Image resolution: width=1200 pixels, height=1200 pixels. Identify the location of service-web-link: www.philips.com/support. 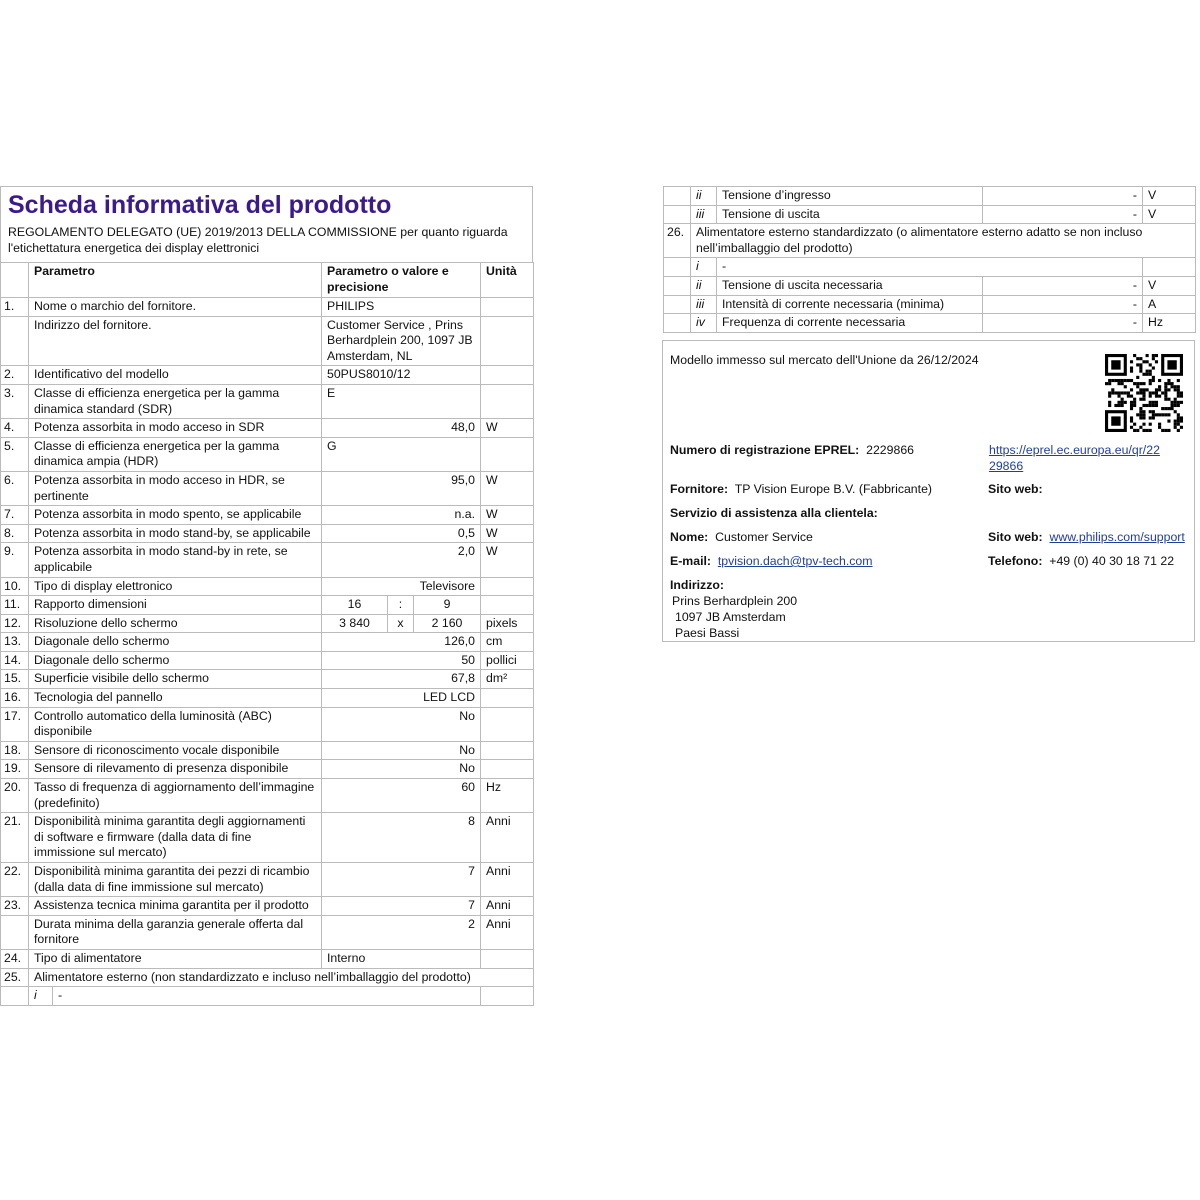
(1117, 537).